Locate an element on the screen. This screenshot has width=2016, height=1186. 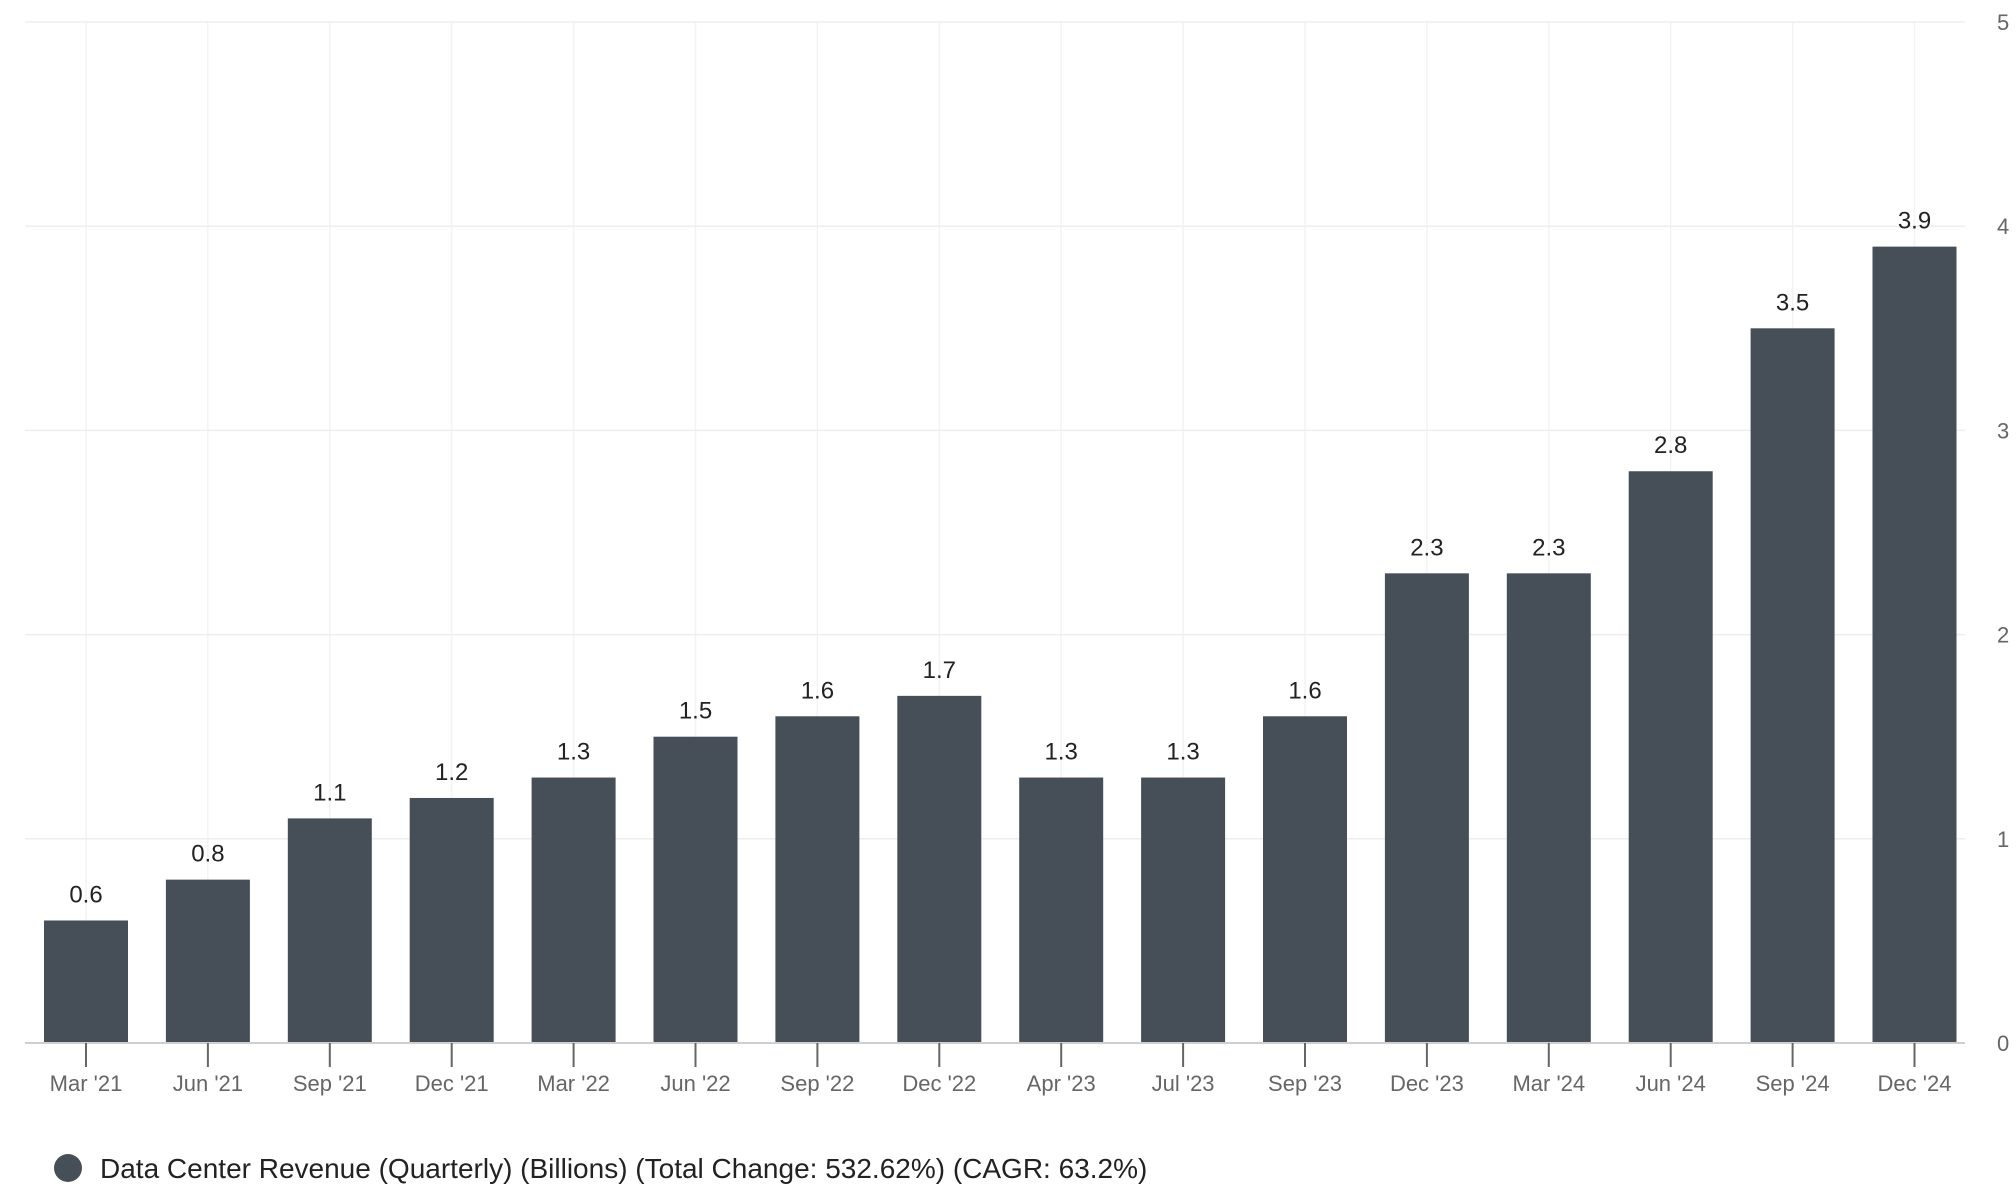
x-tick-label: Sep '23 is located at coordinates (1305, 1083).